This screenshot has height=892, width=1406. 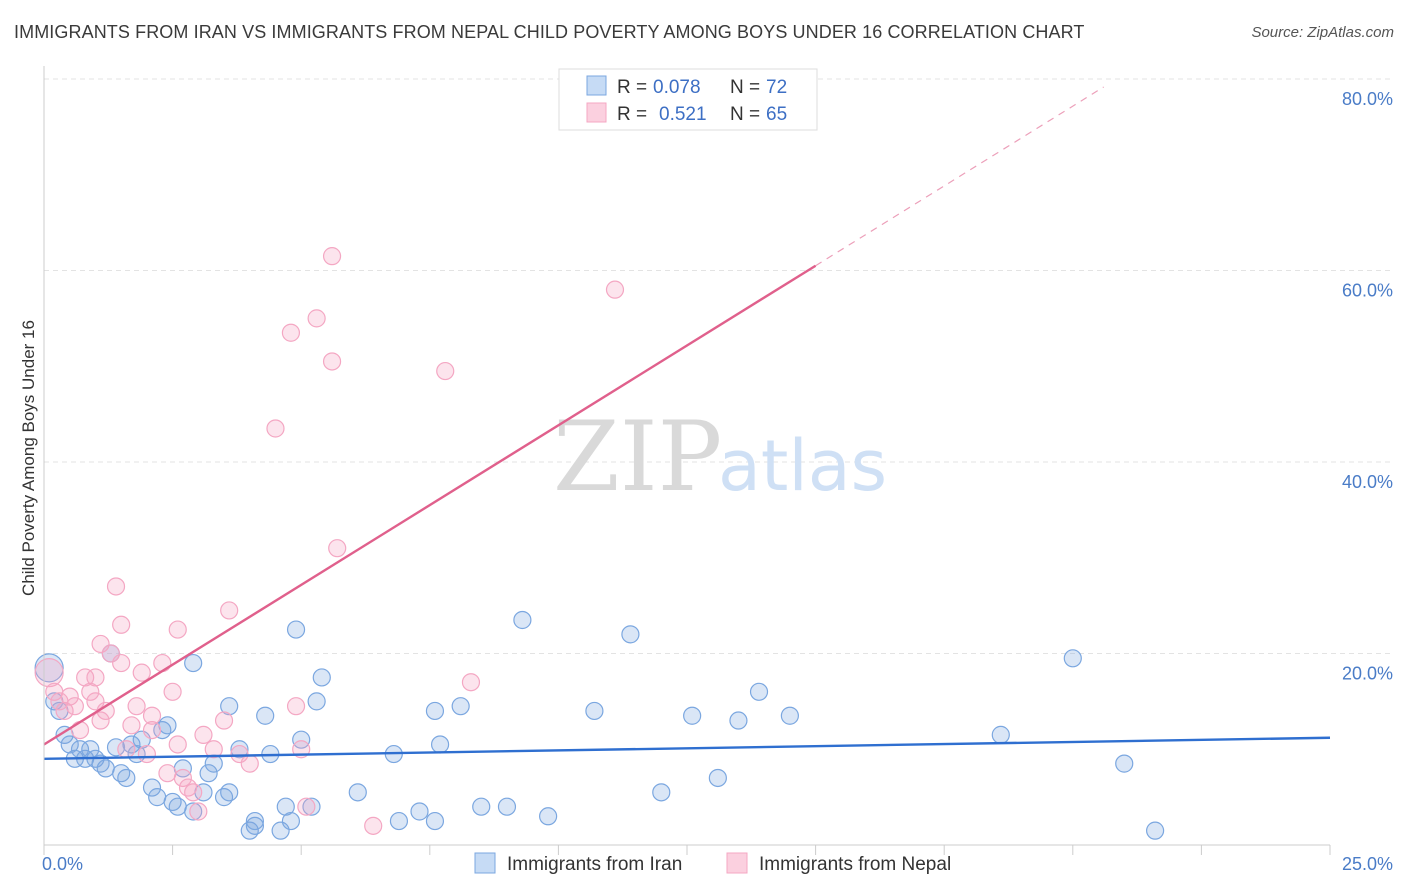 I want to click on y-tick-label-40: 40.0%, so click(x=1367, y=482).